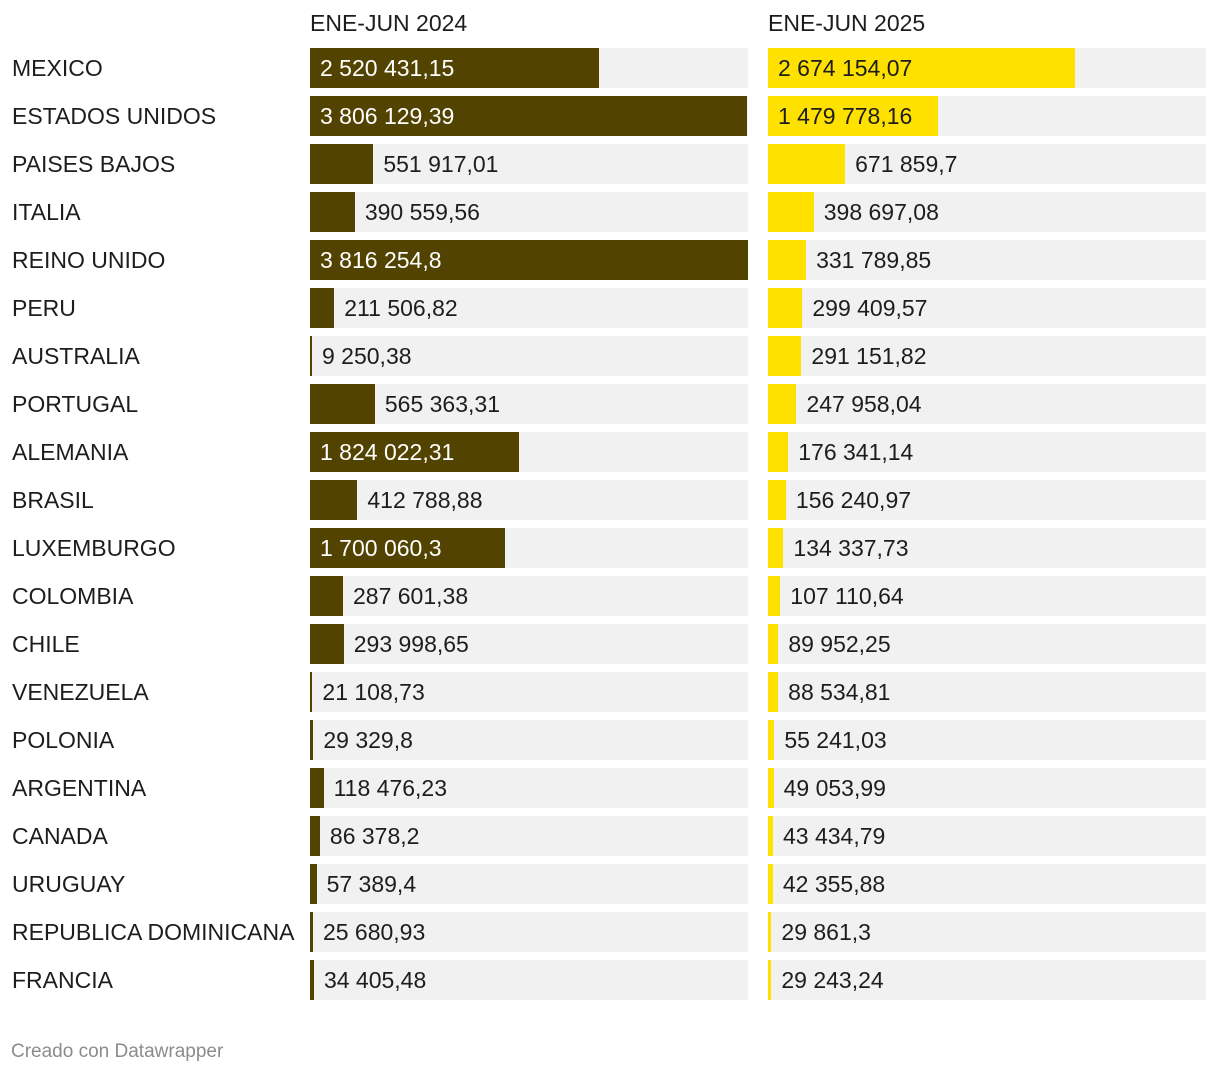 This screenshot has width=1220, height=1076. I want to click on value-label: 49 053,99, so click(834, 788).